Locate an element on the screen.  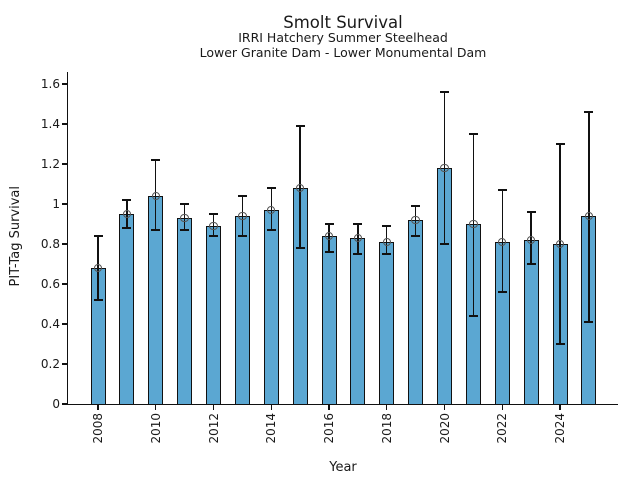
x-tick-label: 2022 is located at coordinates (502, 428).